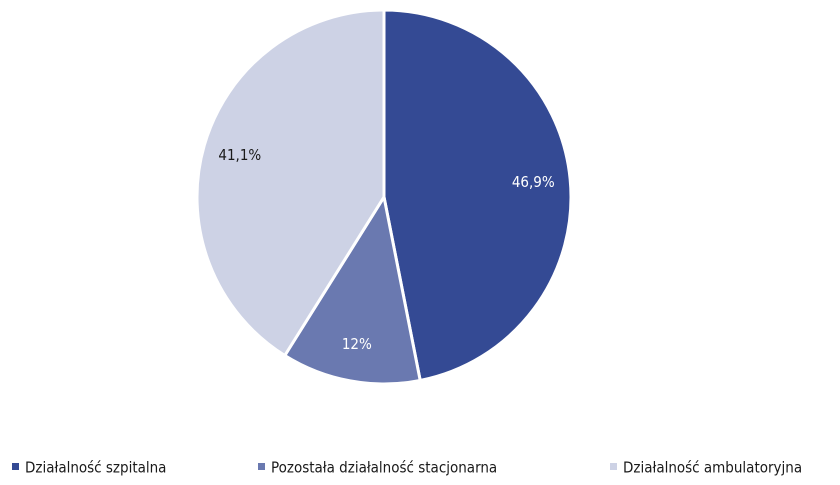 Image resolution: width=840 pixels, height=485 pixels. Describe the element at coordinates (533, 182) in the screenshot. I see `data-label: 46,9%` at that location.